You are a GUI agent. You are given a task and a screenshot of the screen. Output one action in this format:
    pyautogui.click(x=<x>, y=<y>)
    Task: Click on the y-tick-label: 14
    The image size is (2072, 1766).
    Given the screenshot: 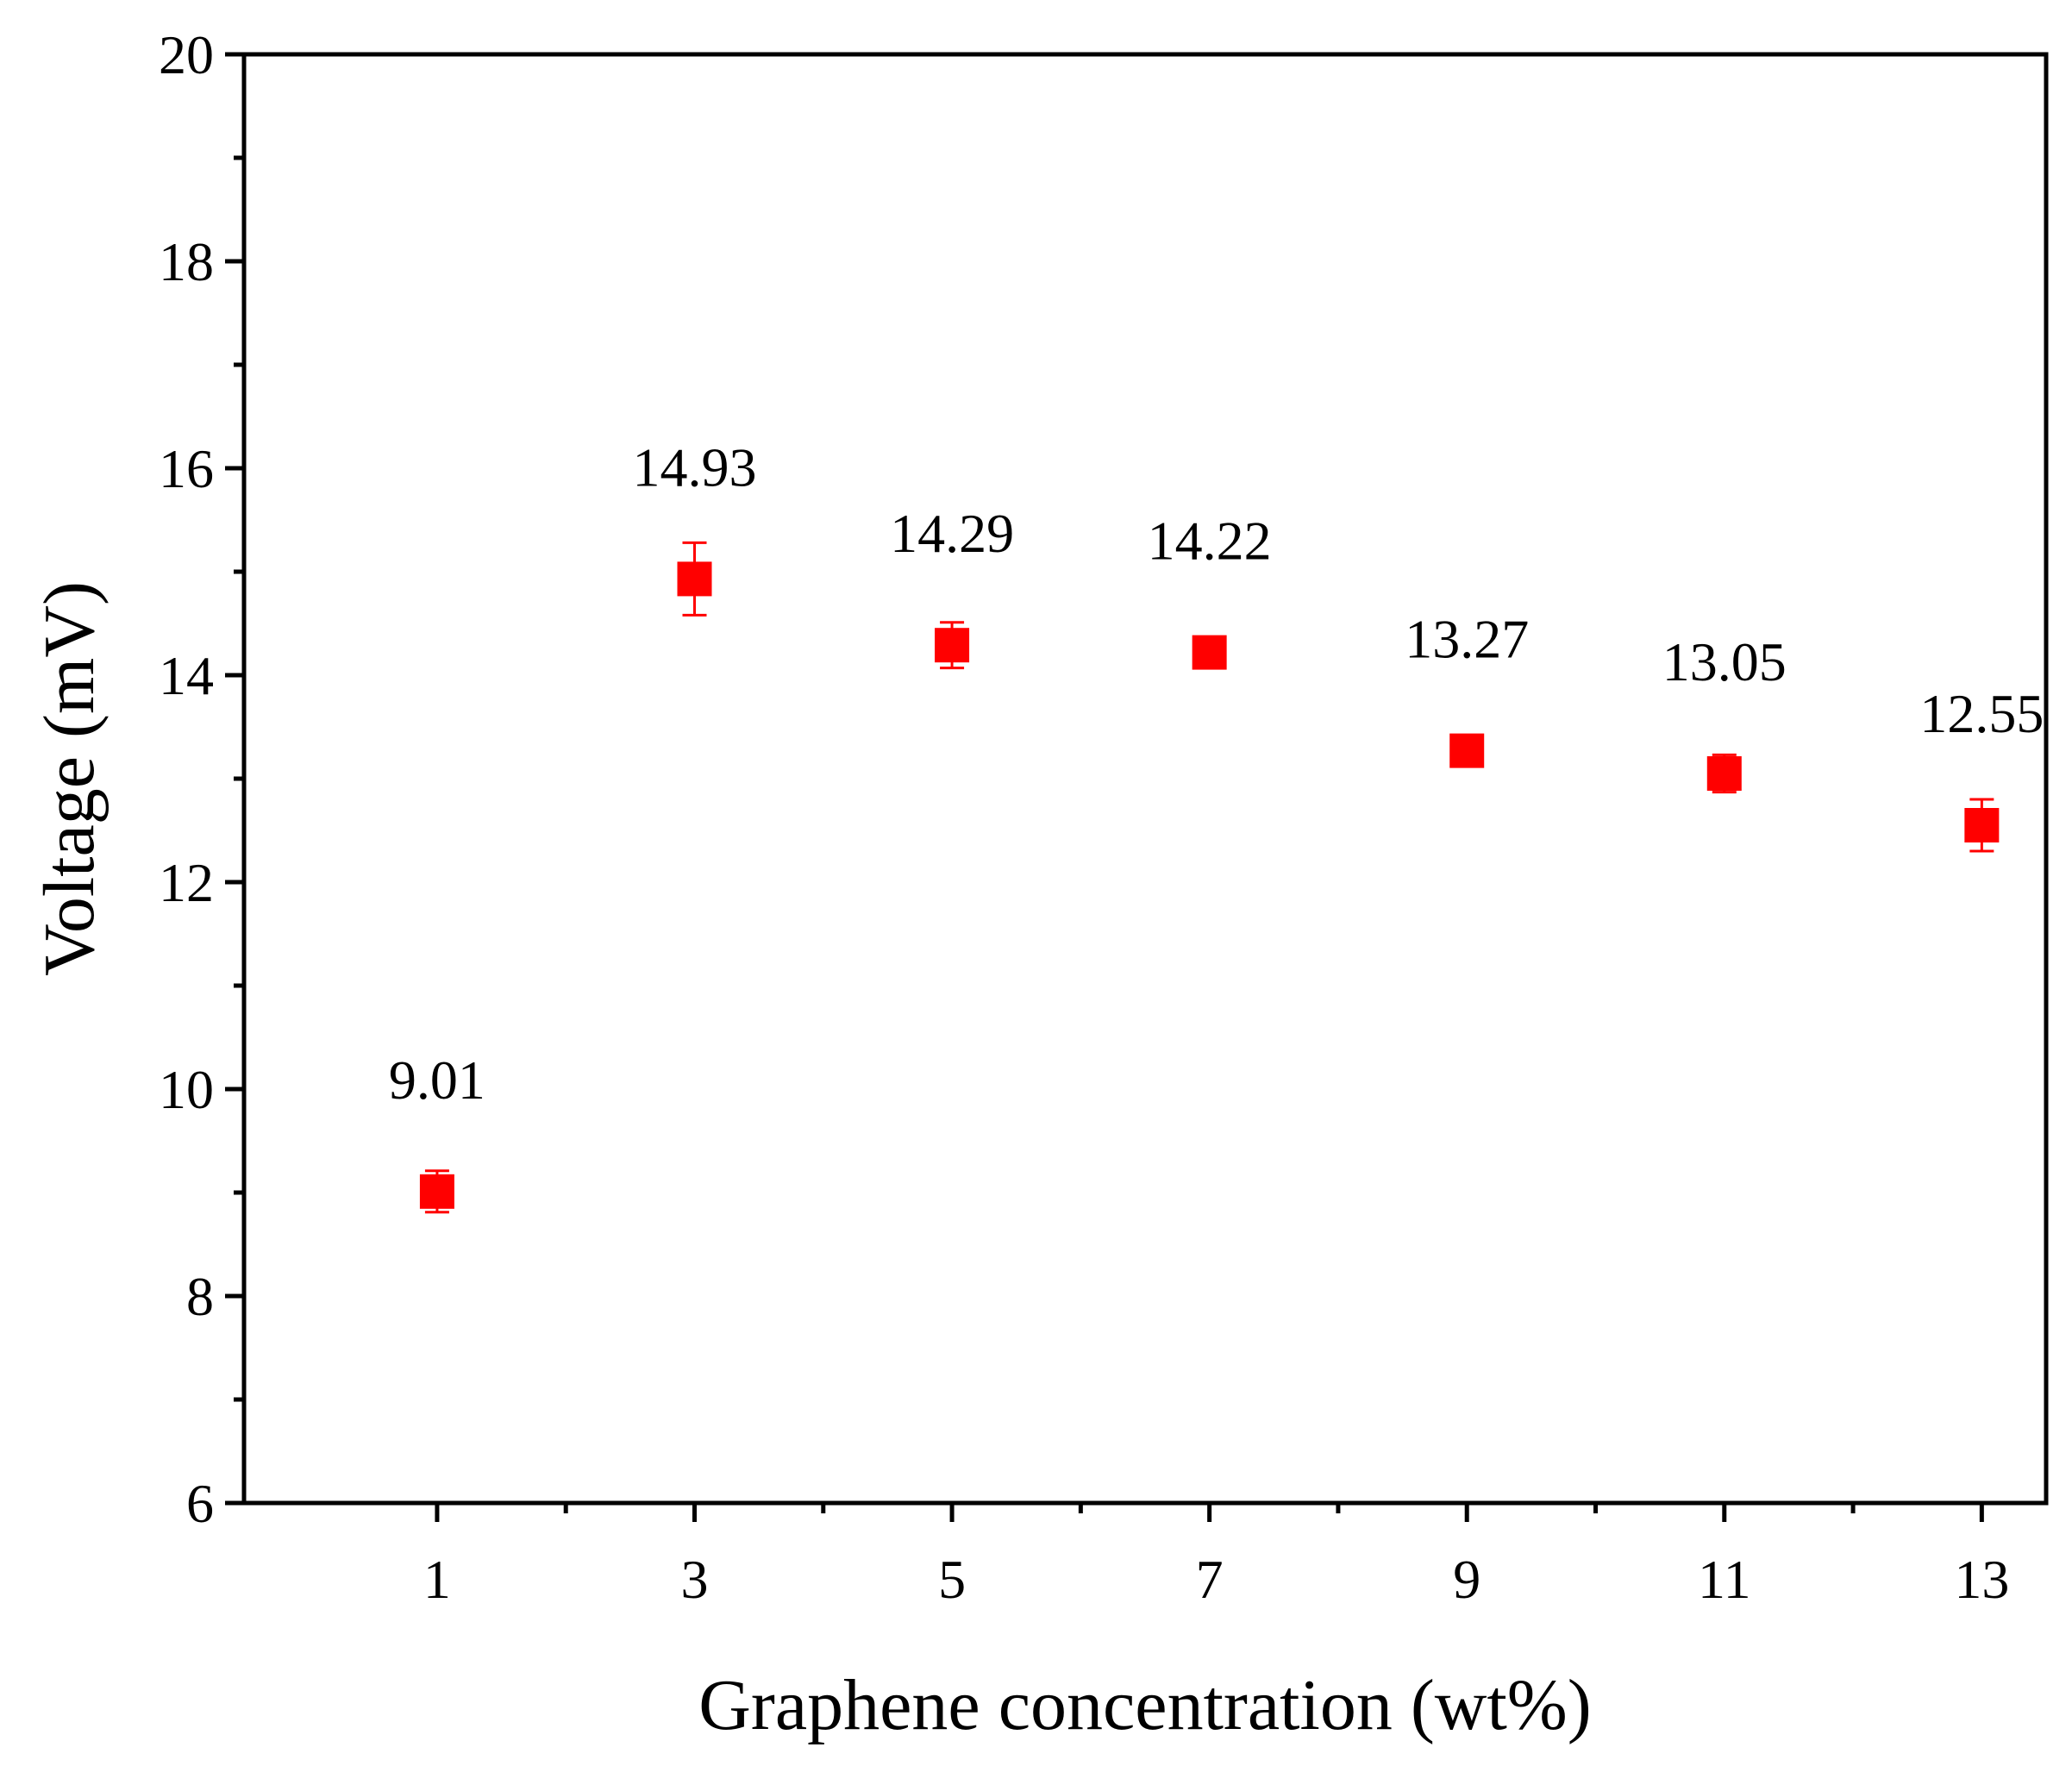 What is the action you would take?
    pyautogui.click(x=186, y=676)
    